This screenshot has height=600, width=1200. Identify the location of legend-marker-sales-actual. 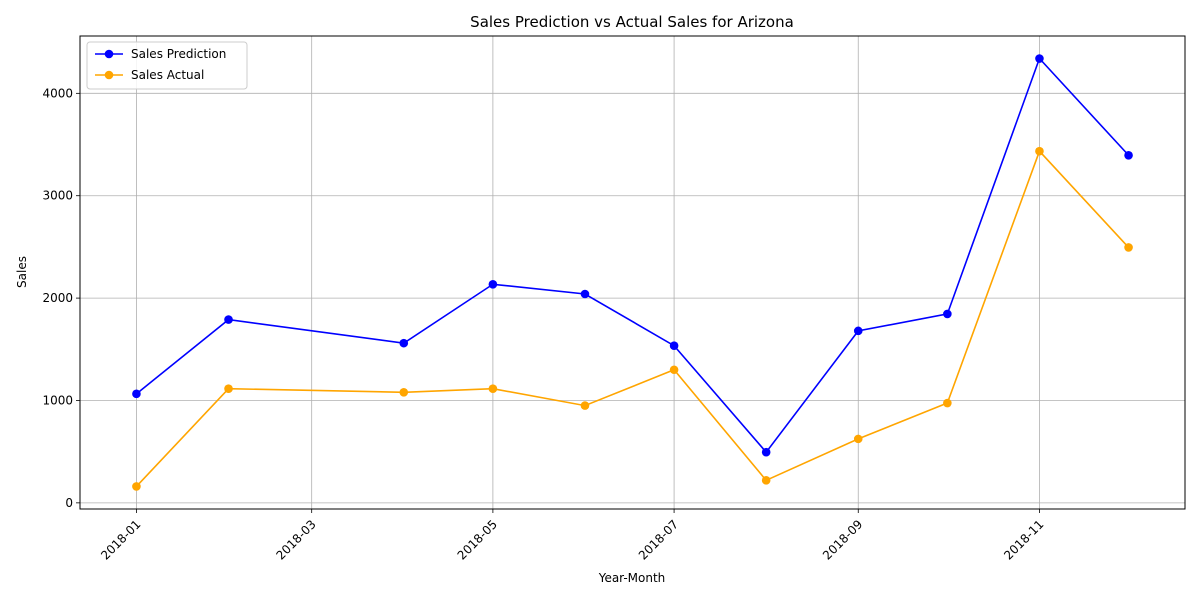
(109, 75).